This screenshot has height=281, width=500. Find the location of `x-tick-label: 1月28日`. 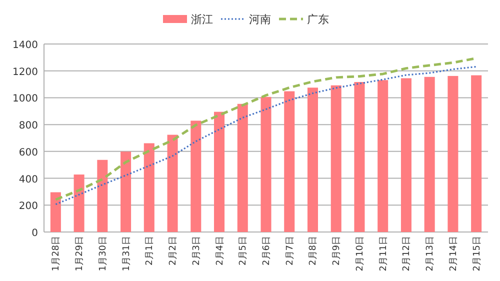

x-tick-label: 1月28日 is located at coordinates (57, 254).